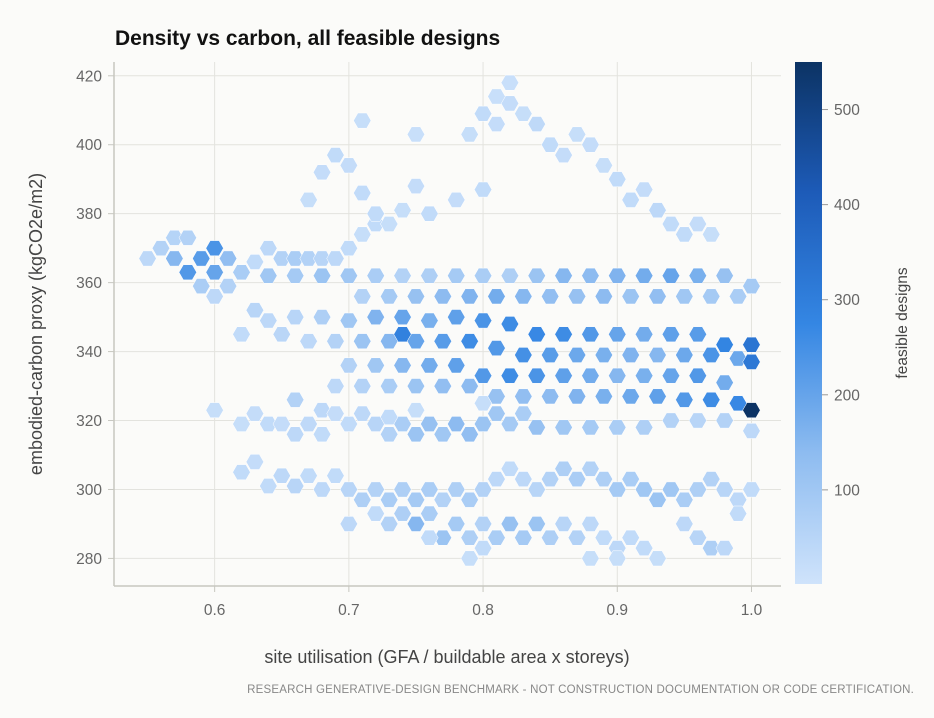  I want to click on colorbar-tick-label: 400, so click(847, 205).